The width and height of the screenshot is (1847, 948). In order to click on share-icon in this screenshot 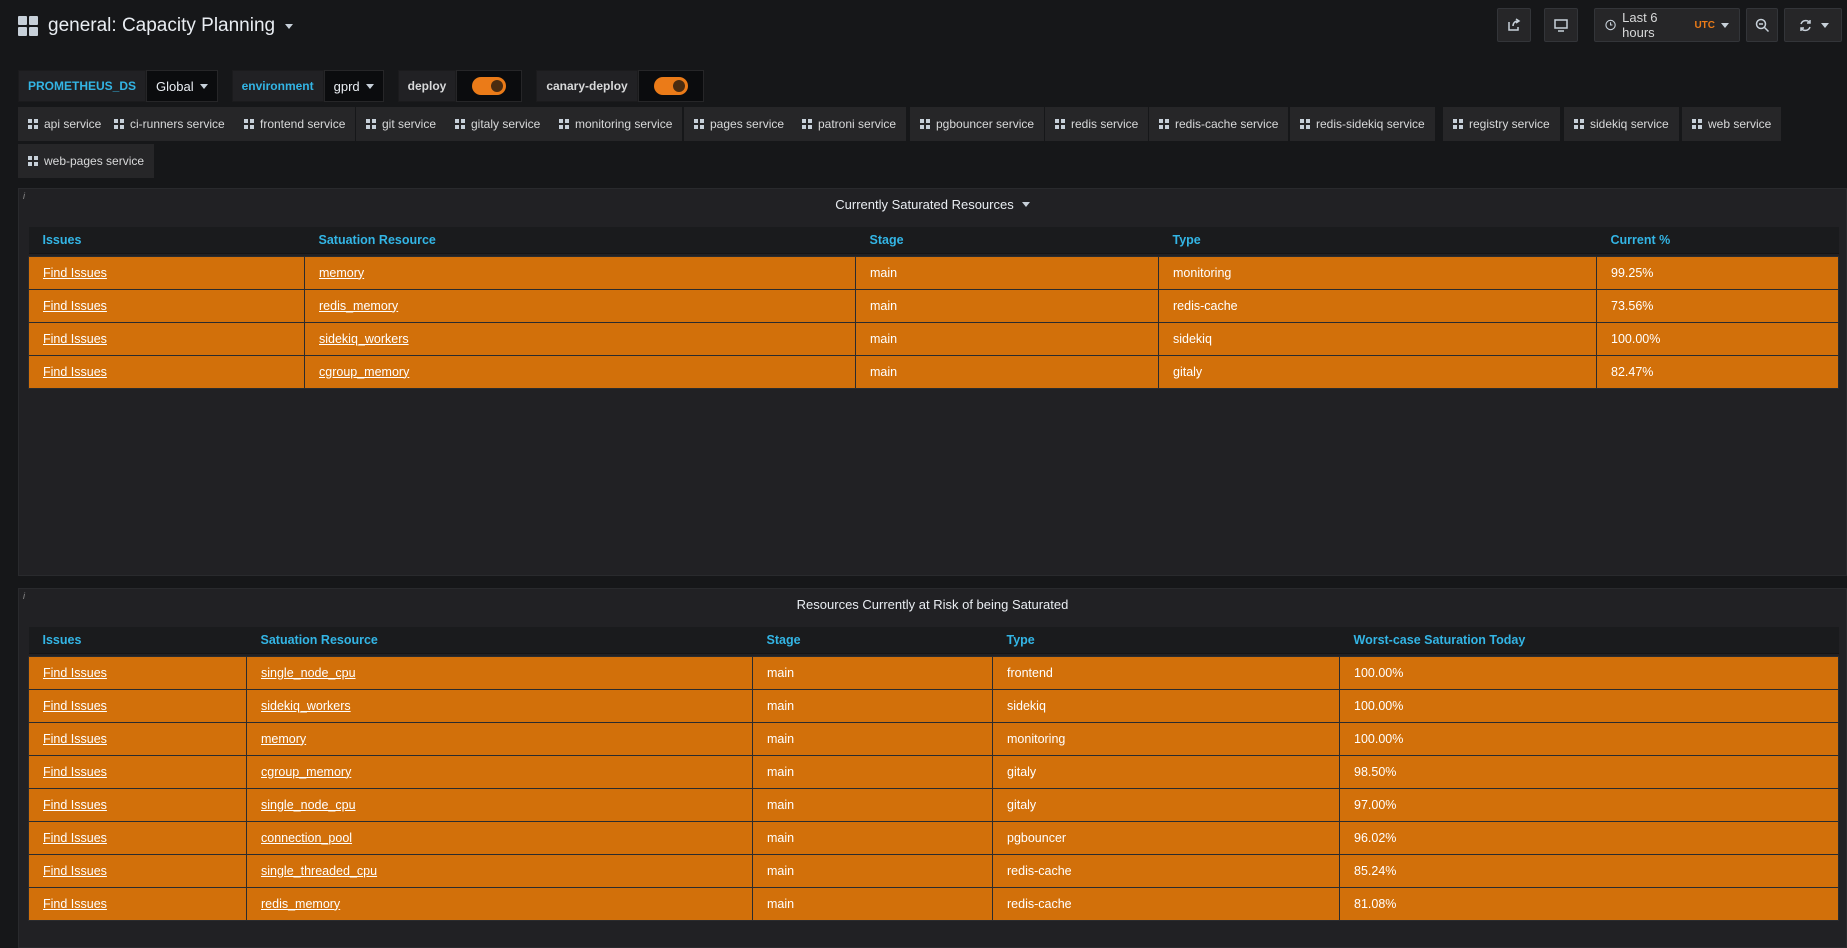, I will do `click(1514, 24)`.